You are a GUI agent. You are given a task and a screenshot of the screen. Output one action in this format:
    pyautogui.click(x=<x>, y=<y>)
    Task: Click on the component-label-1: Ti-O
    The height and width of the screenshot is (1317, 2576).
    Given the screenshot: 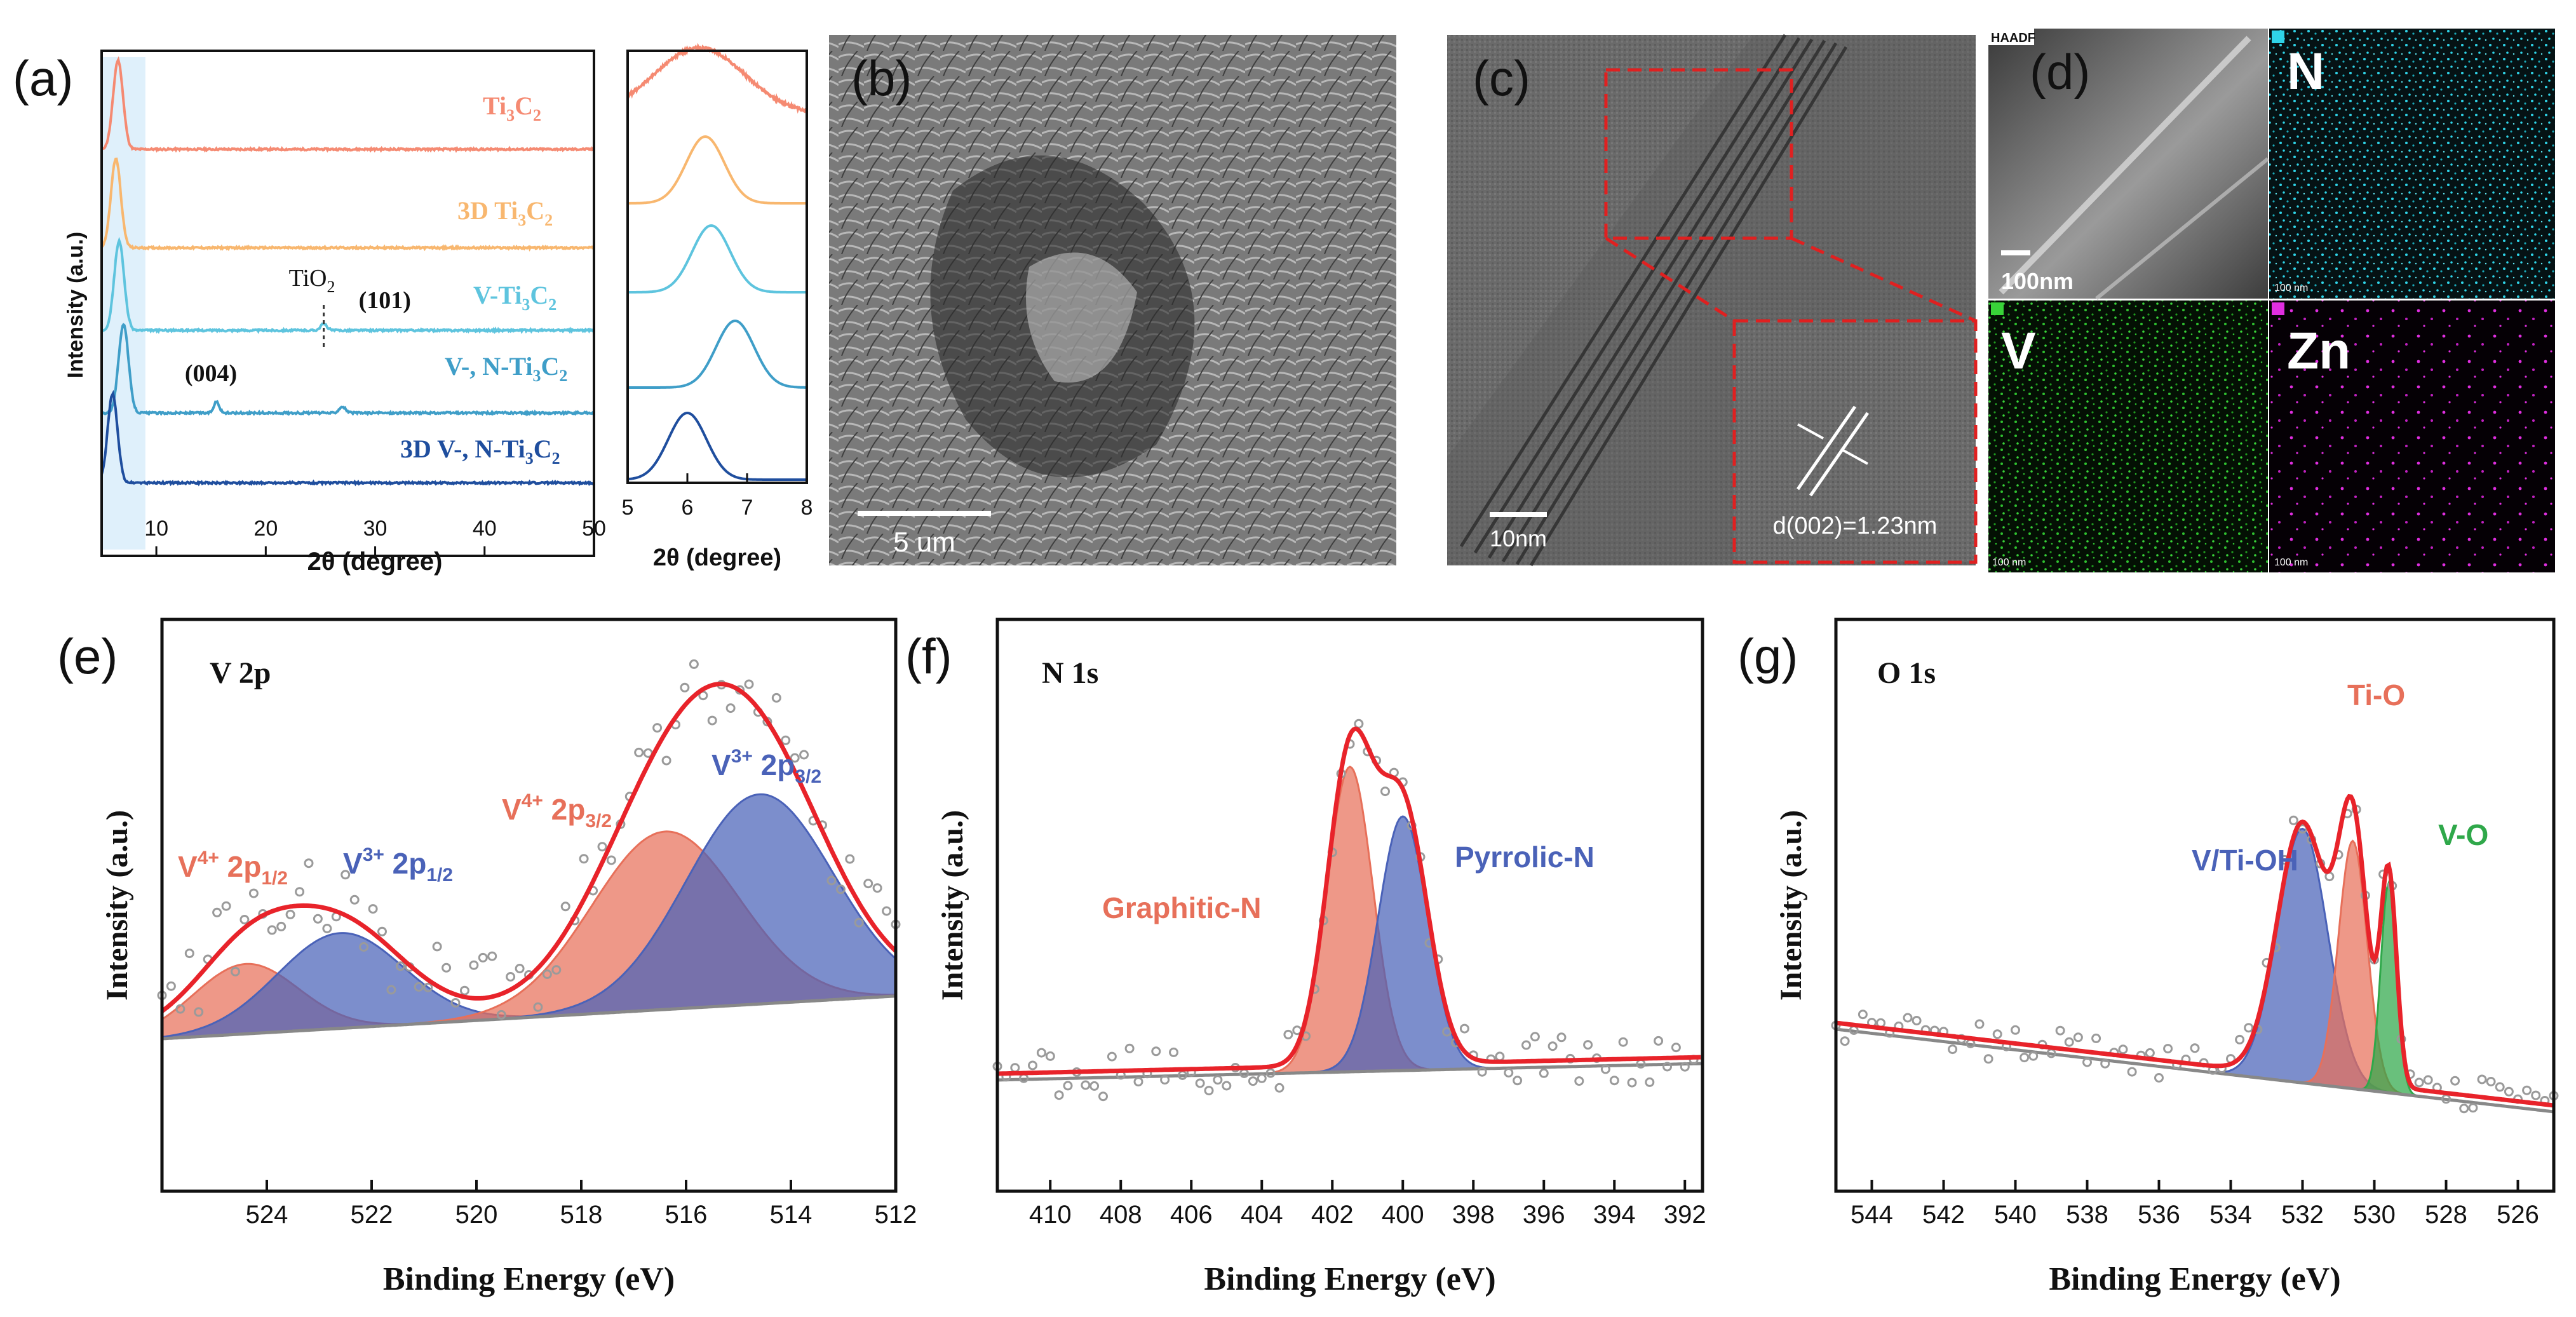 What is the action you would take?
    pyautogui.click(x=2376, y=696)
    